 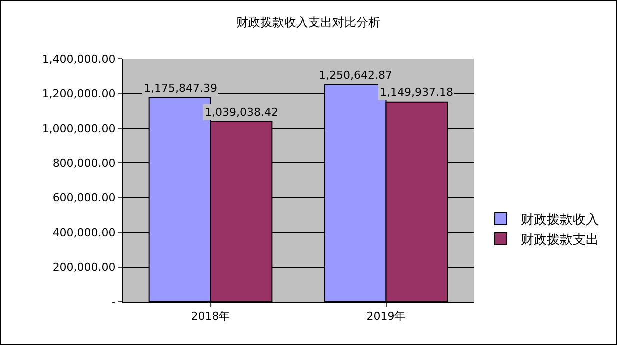 I want to click on y-tick-label: 1,200,000.00, so click(x=79, y=94).